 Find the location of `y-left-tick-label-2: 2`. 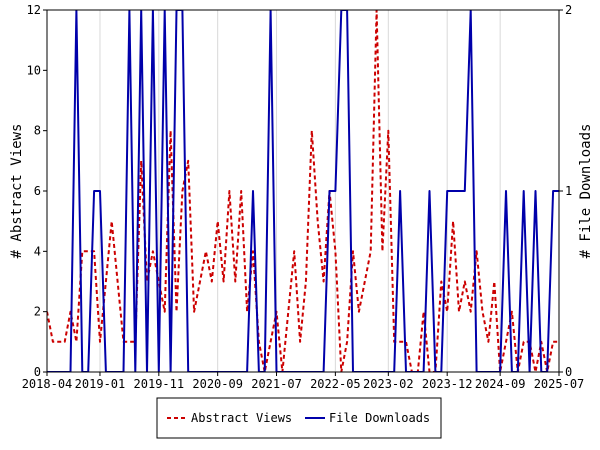

y-left-tick-label-2: 2 is located at coordinates (37, 312).